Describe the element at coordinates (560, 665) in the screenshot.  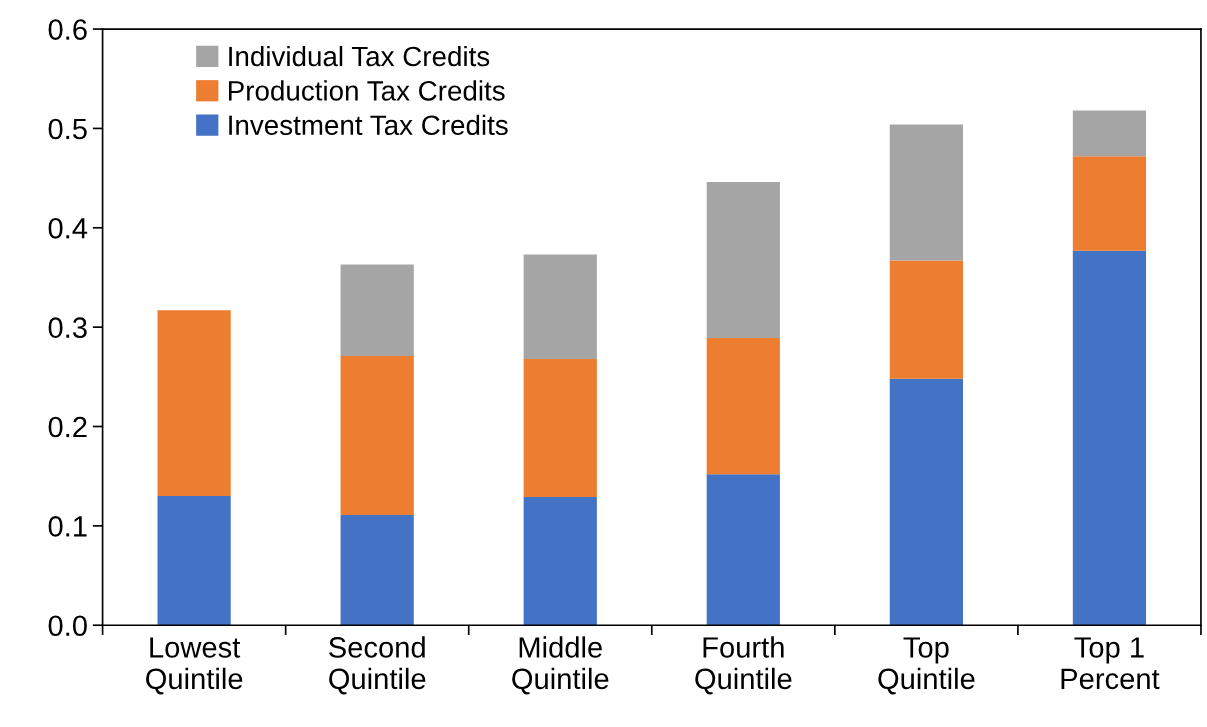
I see `x-tick-label: Middle Quintile` at that location.